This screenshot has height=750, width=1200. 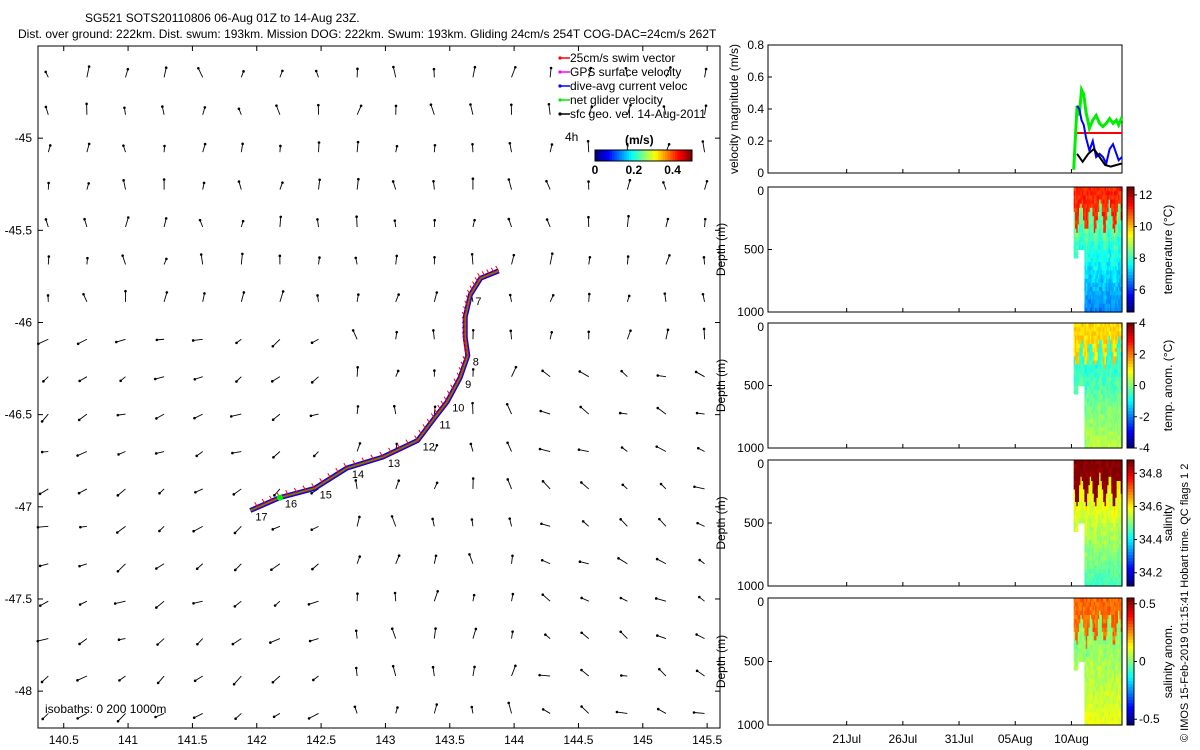 I want to click on legend-label: GPS surface velocity, so click(x=625, y=72).